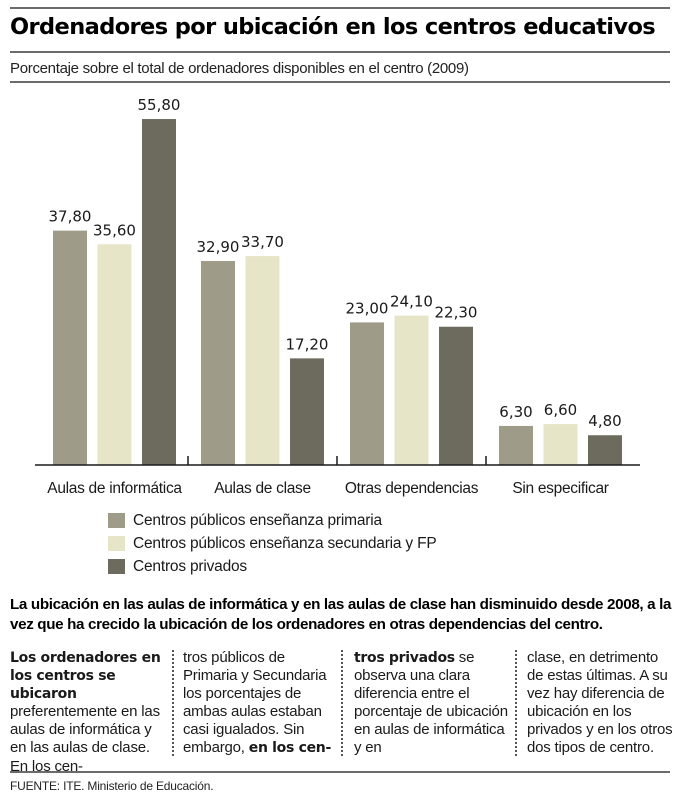  What do you see at coordinates (404, 658) in the screenshot?
I see `column-bold-start: tros privados` at bounding box center [404, 658].